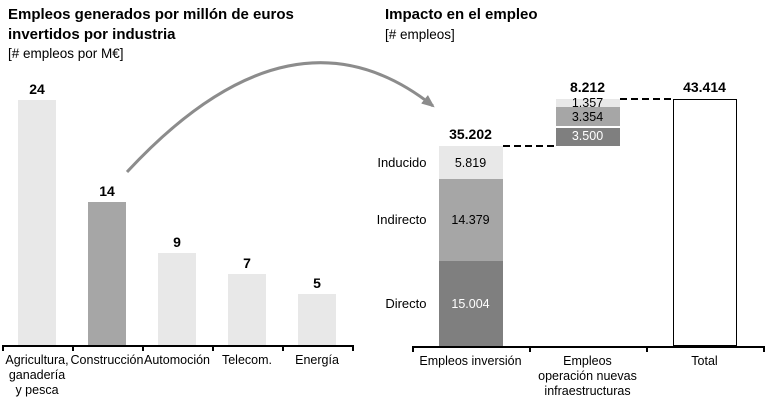  What do you see at coordinates (704, 361) in the screenshot?
I see `right-category-label: Total` at bounding box center [704, 361].